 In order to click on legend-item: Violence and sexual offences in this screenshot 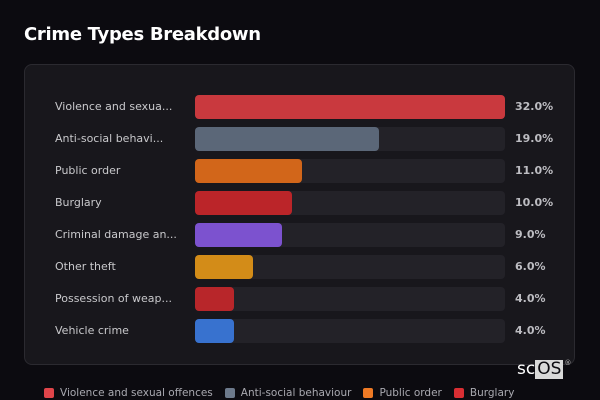, I will do `click(128, 393)`.